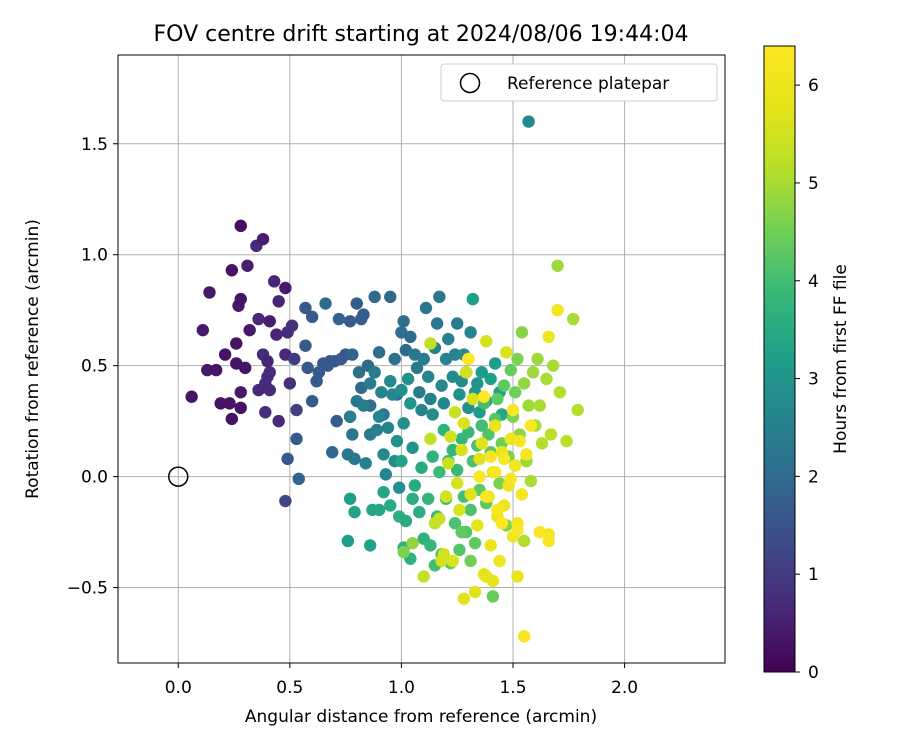 The image size is (900, 754). I want to click on colorbar: 0 1 2 3 4 5 6 Hours from first FF file, so click(807, 364).